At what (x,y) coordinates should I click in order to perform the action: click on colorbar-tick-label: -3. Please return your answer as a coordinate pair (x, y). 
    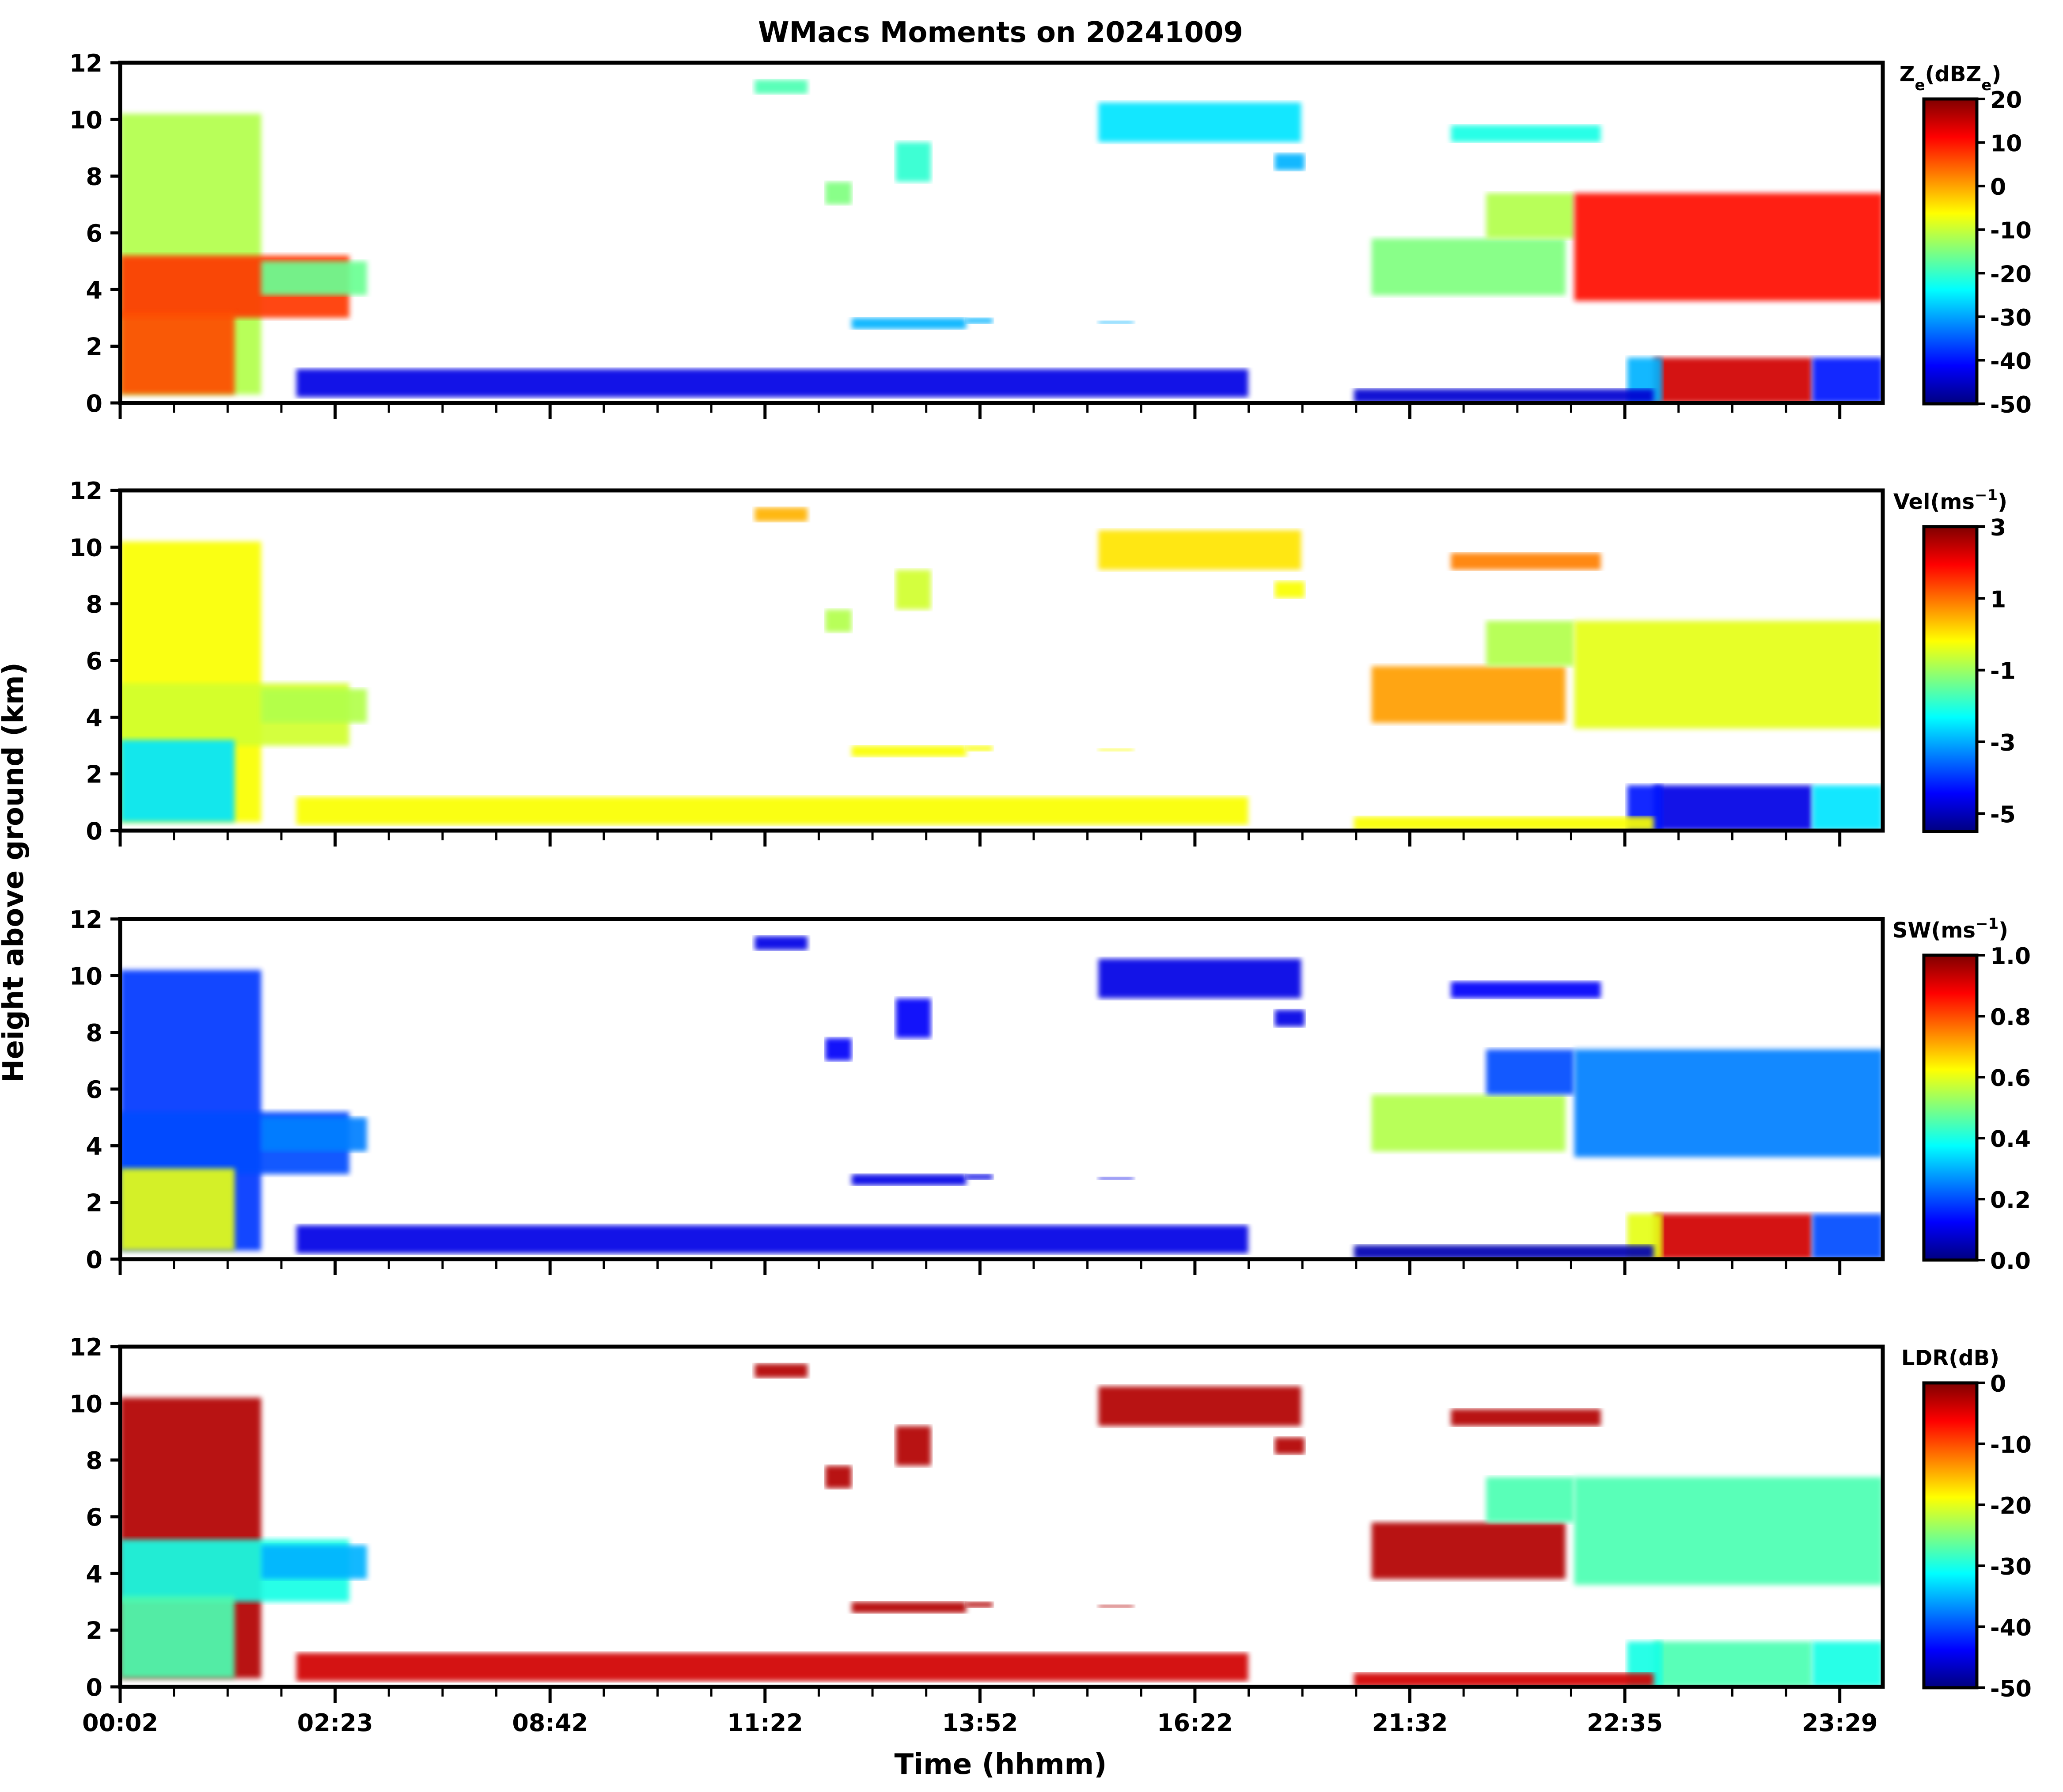
    Looking at the image, I should click on (2003, 743).